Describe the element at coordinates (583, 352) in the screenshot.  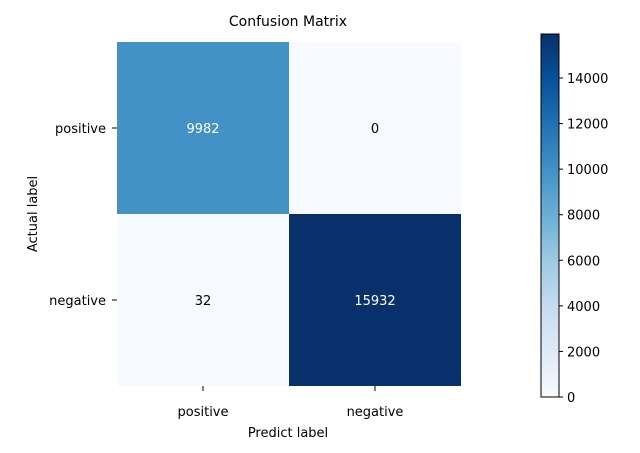
I see `colorbar-tick-label-1: 2000` at that location.